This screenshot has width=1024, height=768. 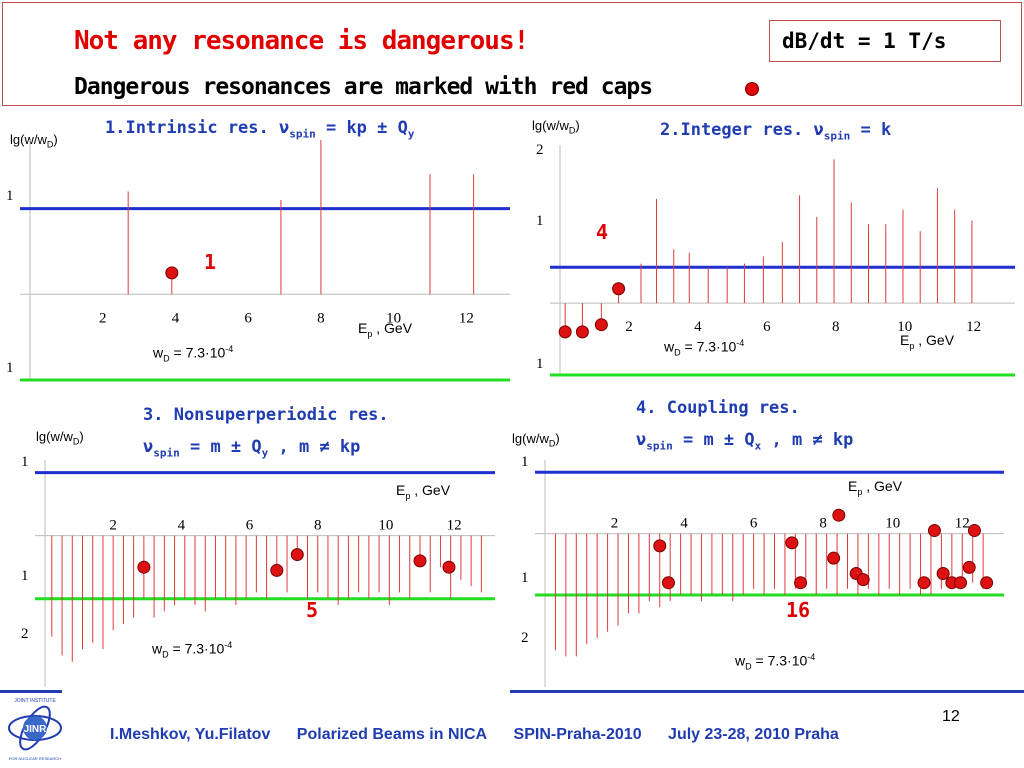 I want to click on panel4-count: 16, so click(x=798, y=610).